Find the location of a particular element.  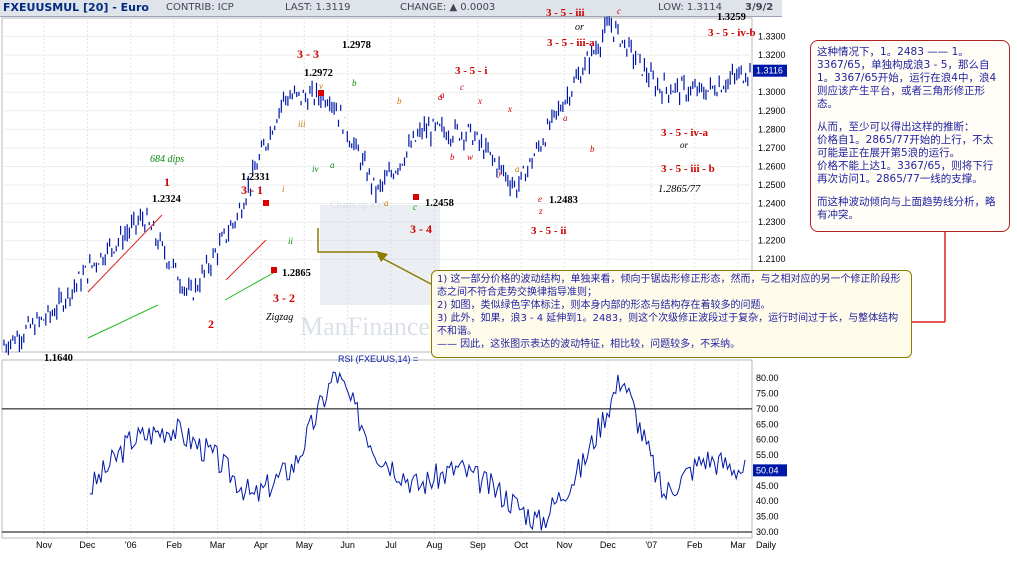

price-tick-label: 1.3200 is located at coordinates (772, 55).